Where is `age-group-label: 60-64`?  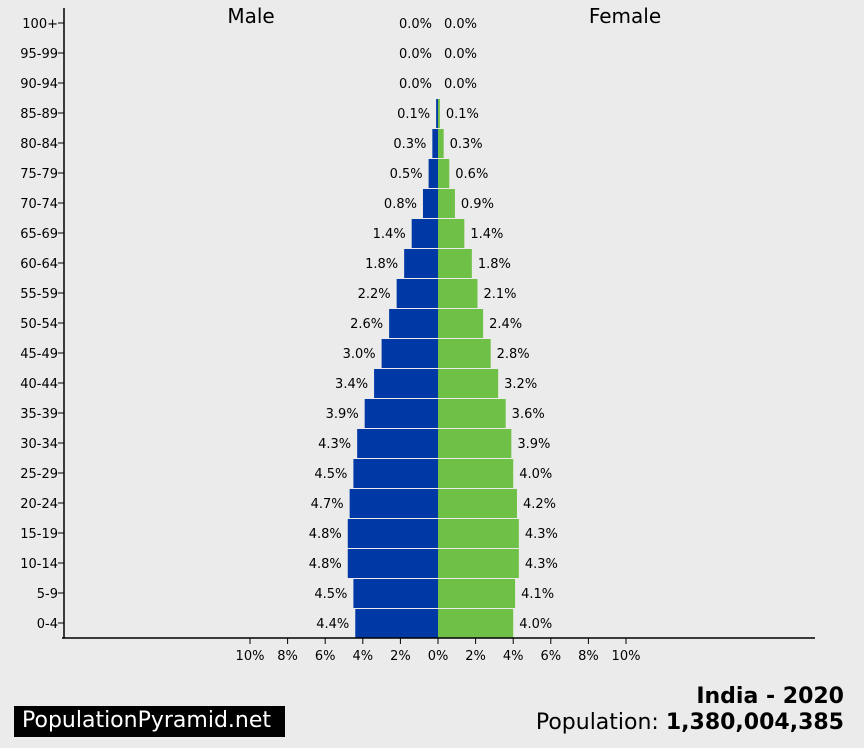
age-group-label: 60-64 is located at coordinates (39, 264).